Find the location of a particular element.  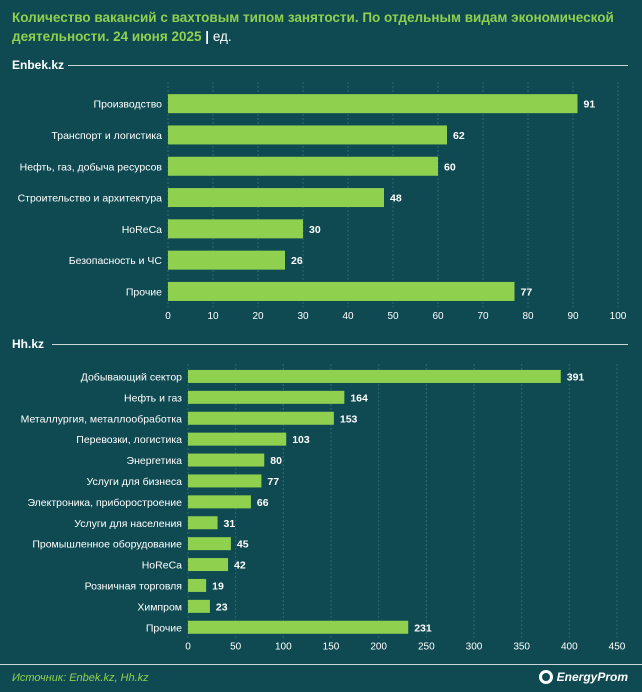

category-label: Нефть и газ is located at coordinates (153, 398).